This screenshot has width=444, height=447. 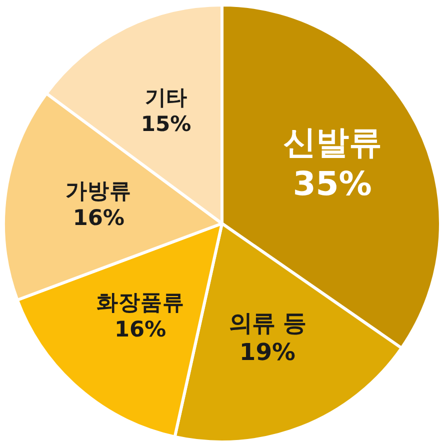 I want to click on slice-label: 신발류, so click(x=332, y=142).